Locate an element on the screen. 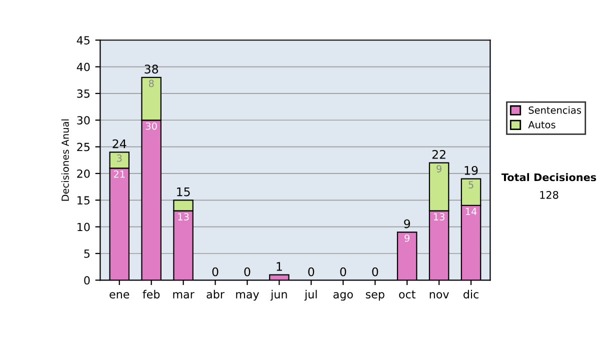 The height and width of the screenshot is (340, 600). text: 128 is located at coordinates (549, 194).